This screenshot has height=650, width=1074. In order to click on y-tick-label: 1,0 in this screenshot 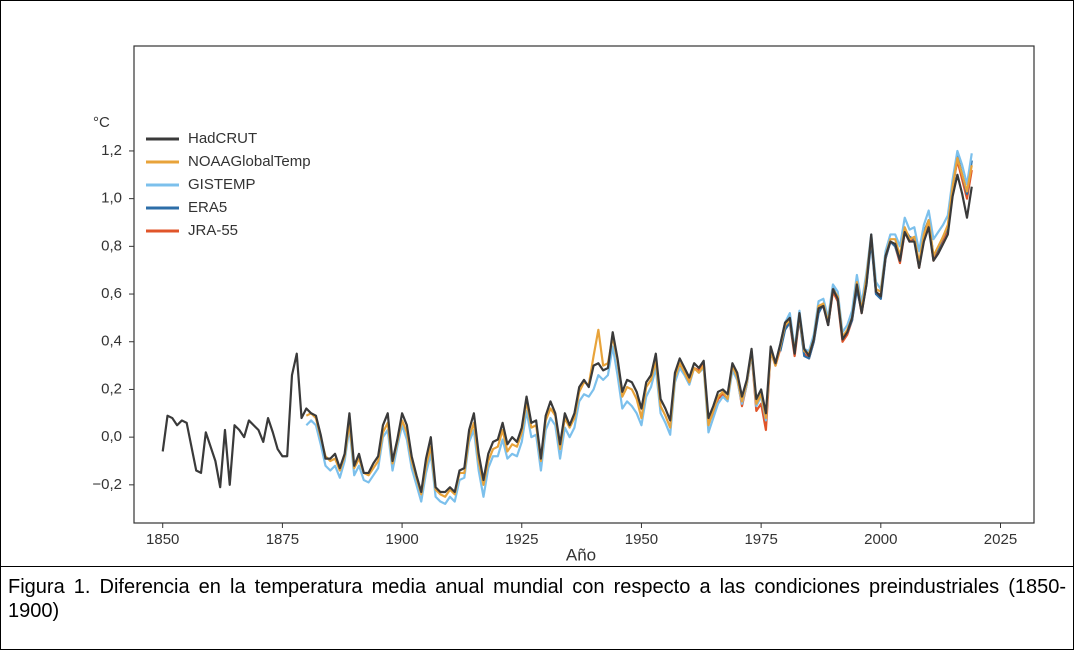, I will do `click(111, 198)`.